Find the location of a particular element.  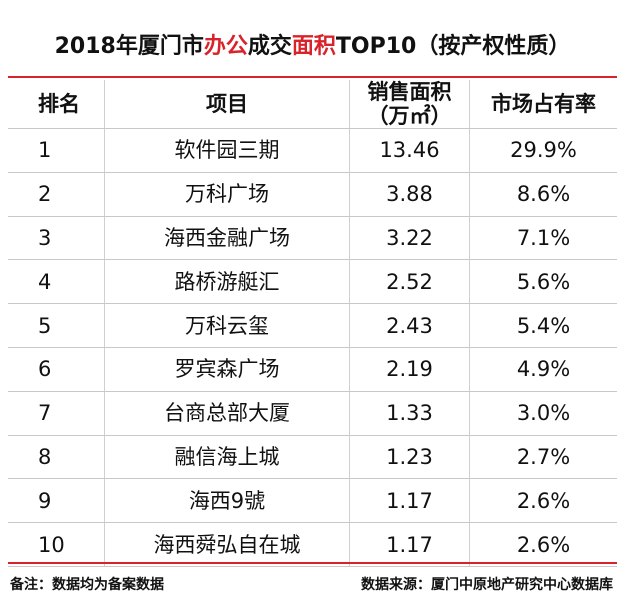

table-row: 2 万科广场 3.88 8.6% is located at coordinates (312, 194).